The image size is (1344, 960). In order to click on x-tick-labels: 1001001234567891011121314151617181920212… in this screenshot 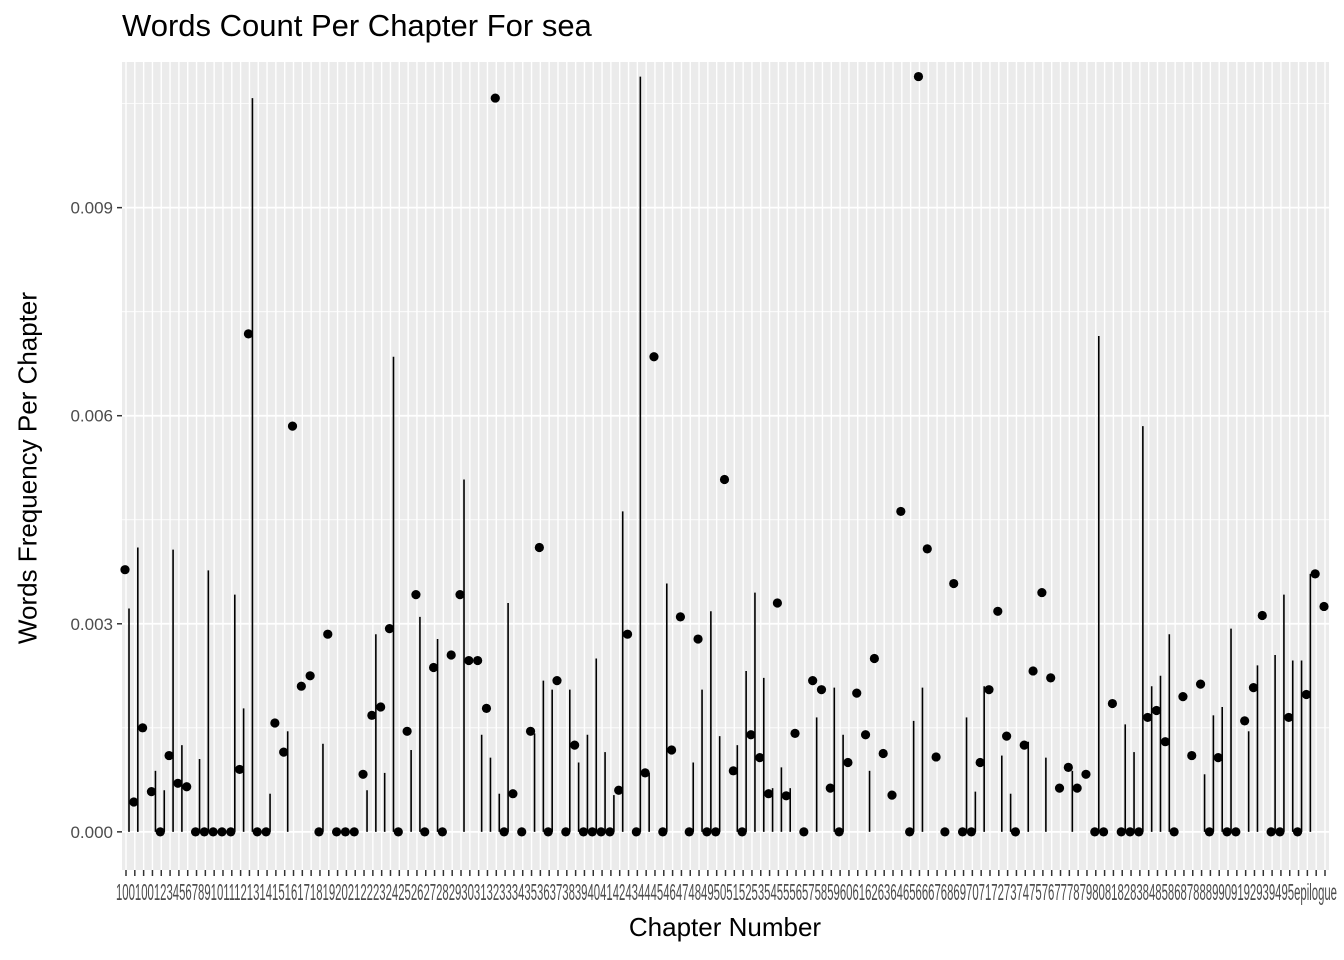, I will do `click(726, 892)`.